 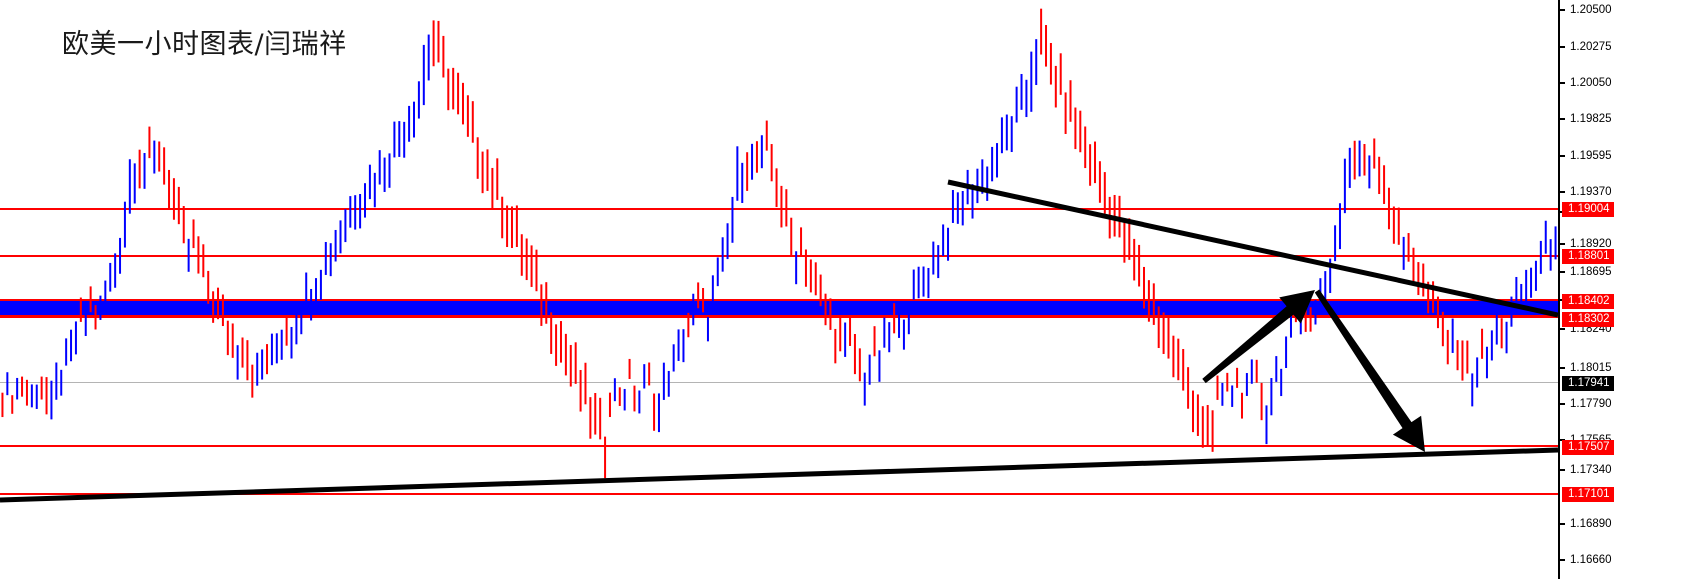 I want to click on price-tick: 1.18015, so click(x=1631, y=368).